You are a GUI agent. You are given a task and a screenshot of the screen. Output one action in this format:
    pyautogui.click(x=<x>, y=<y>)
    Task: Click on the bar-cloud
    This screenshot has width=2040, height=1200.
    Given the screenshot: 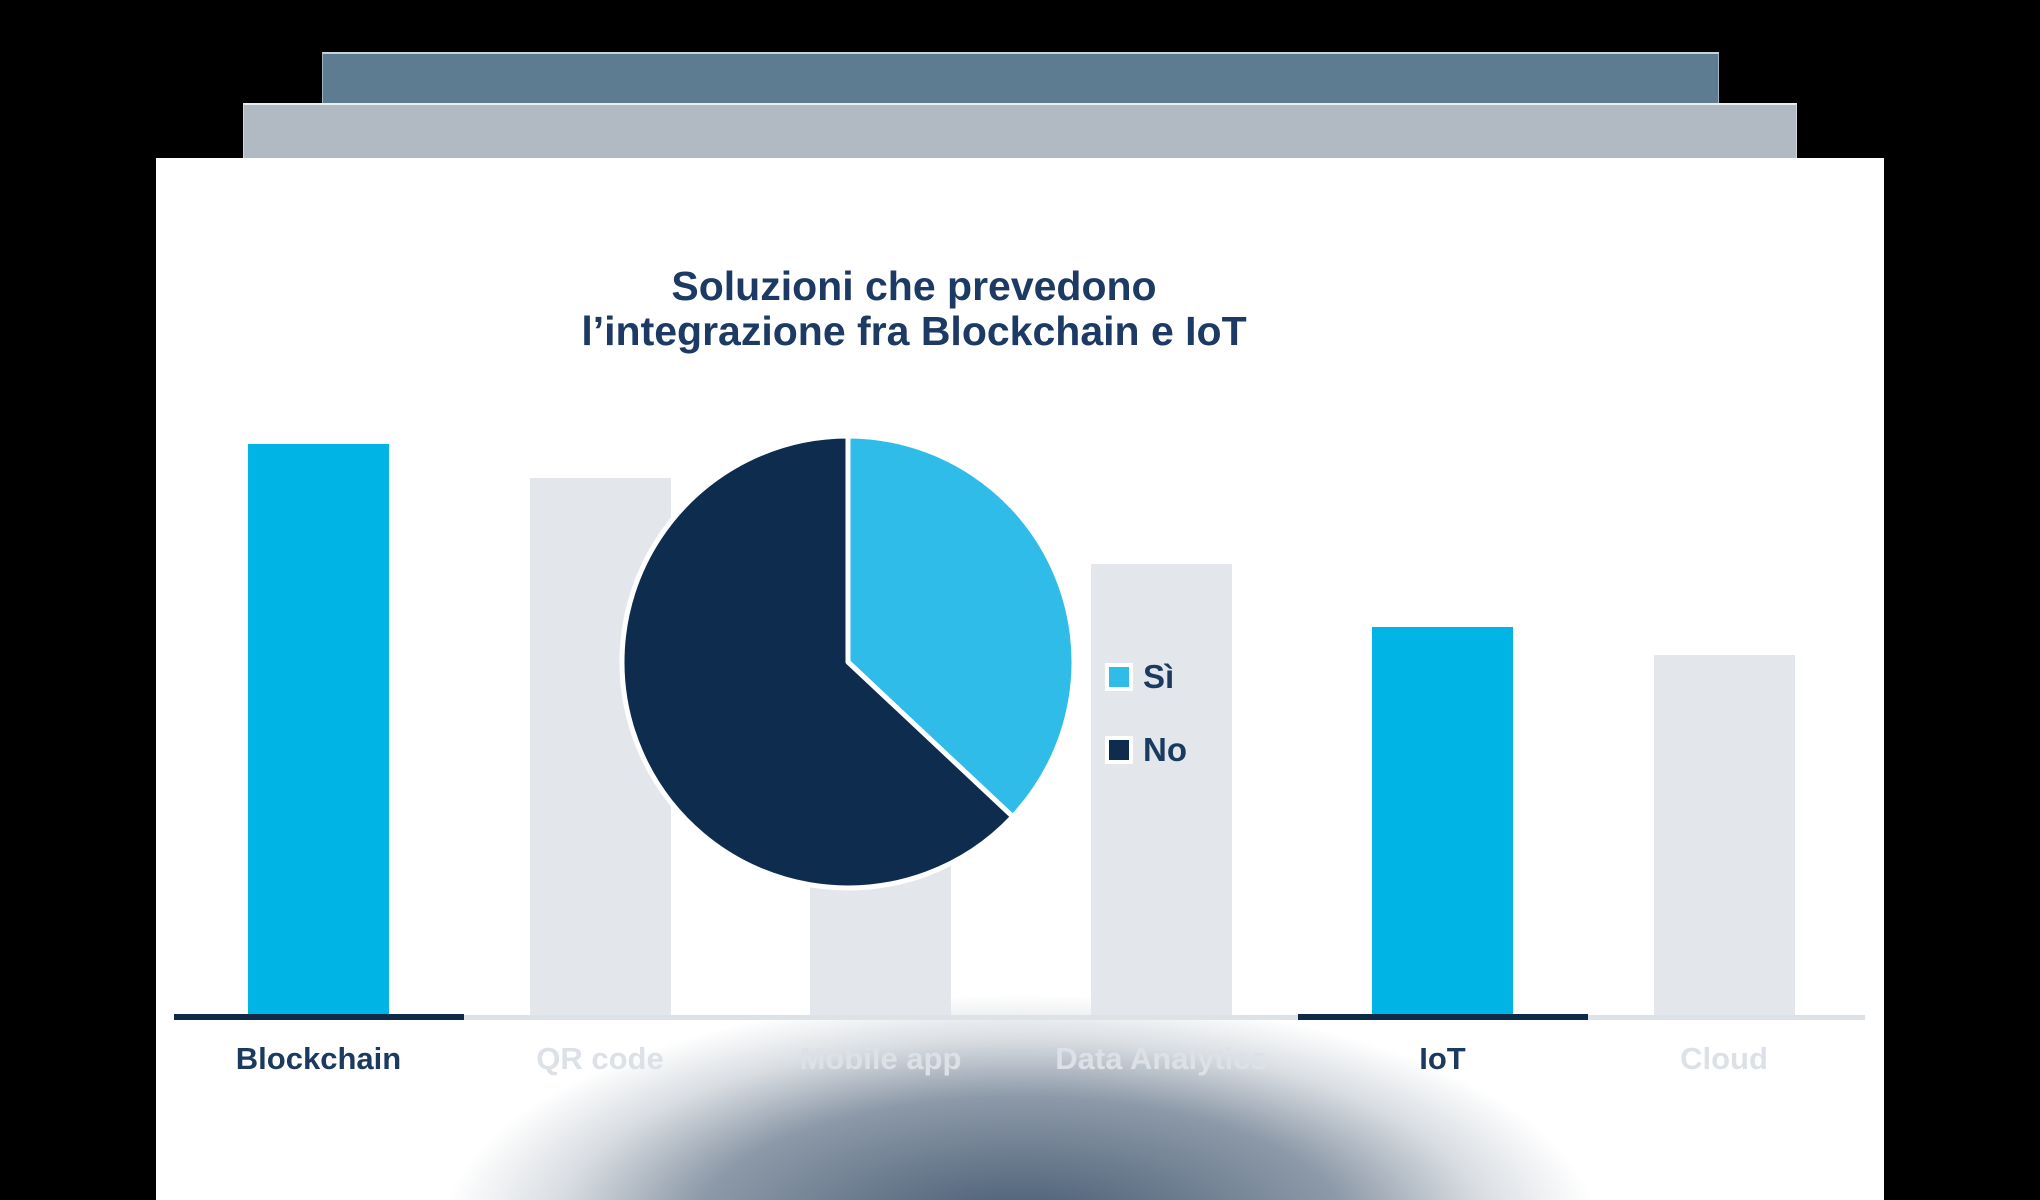 What is the action you would take?
    pyautogui.click(x=1724, y=835)
    